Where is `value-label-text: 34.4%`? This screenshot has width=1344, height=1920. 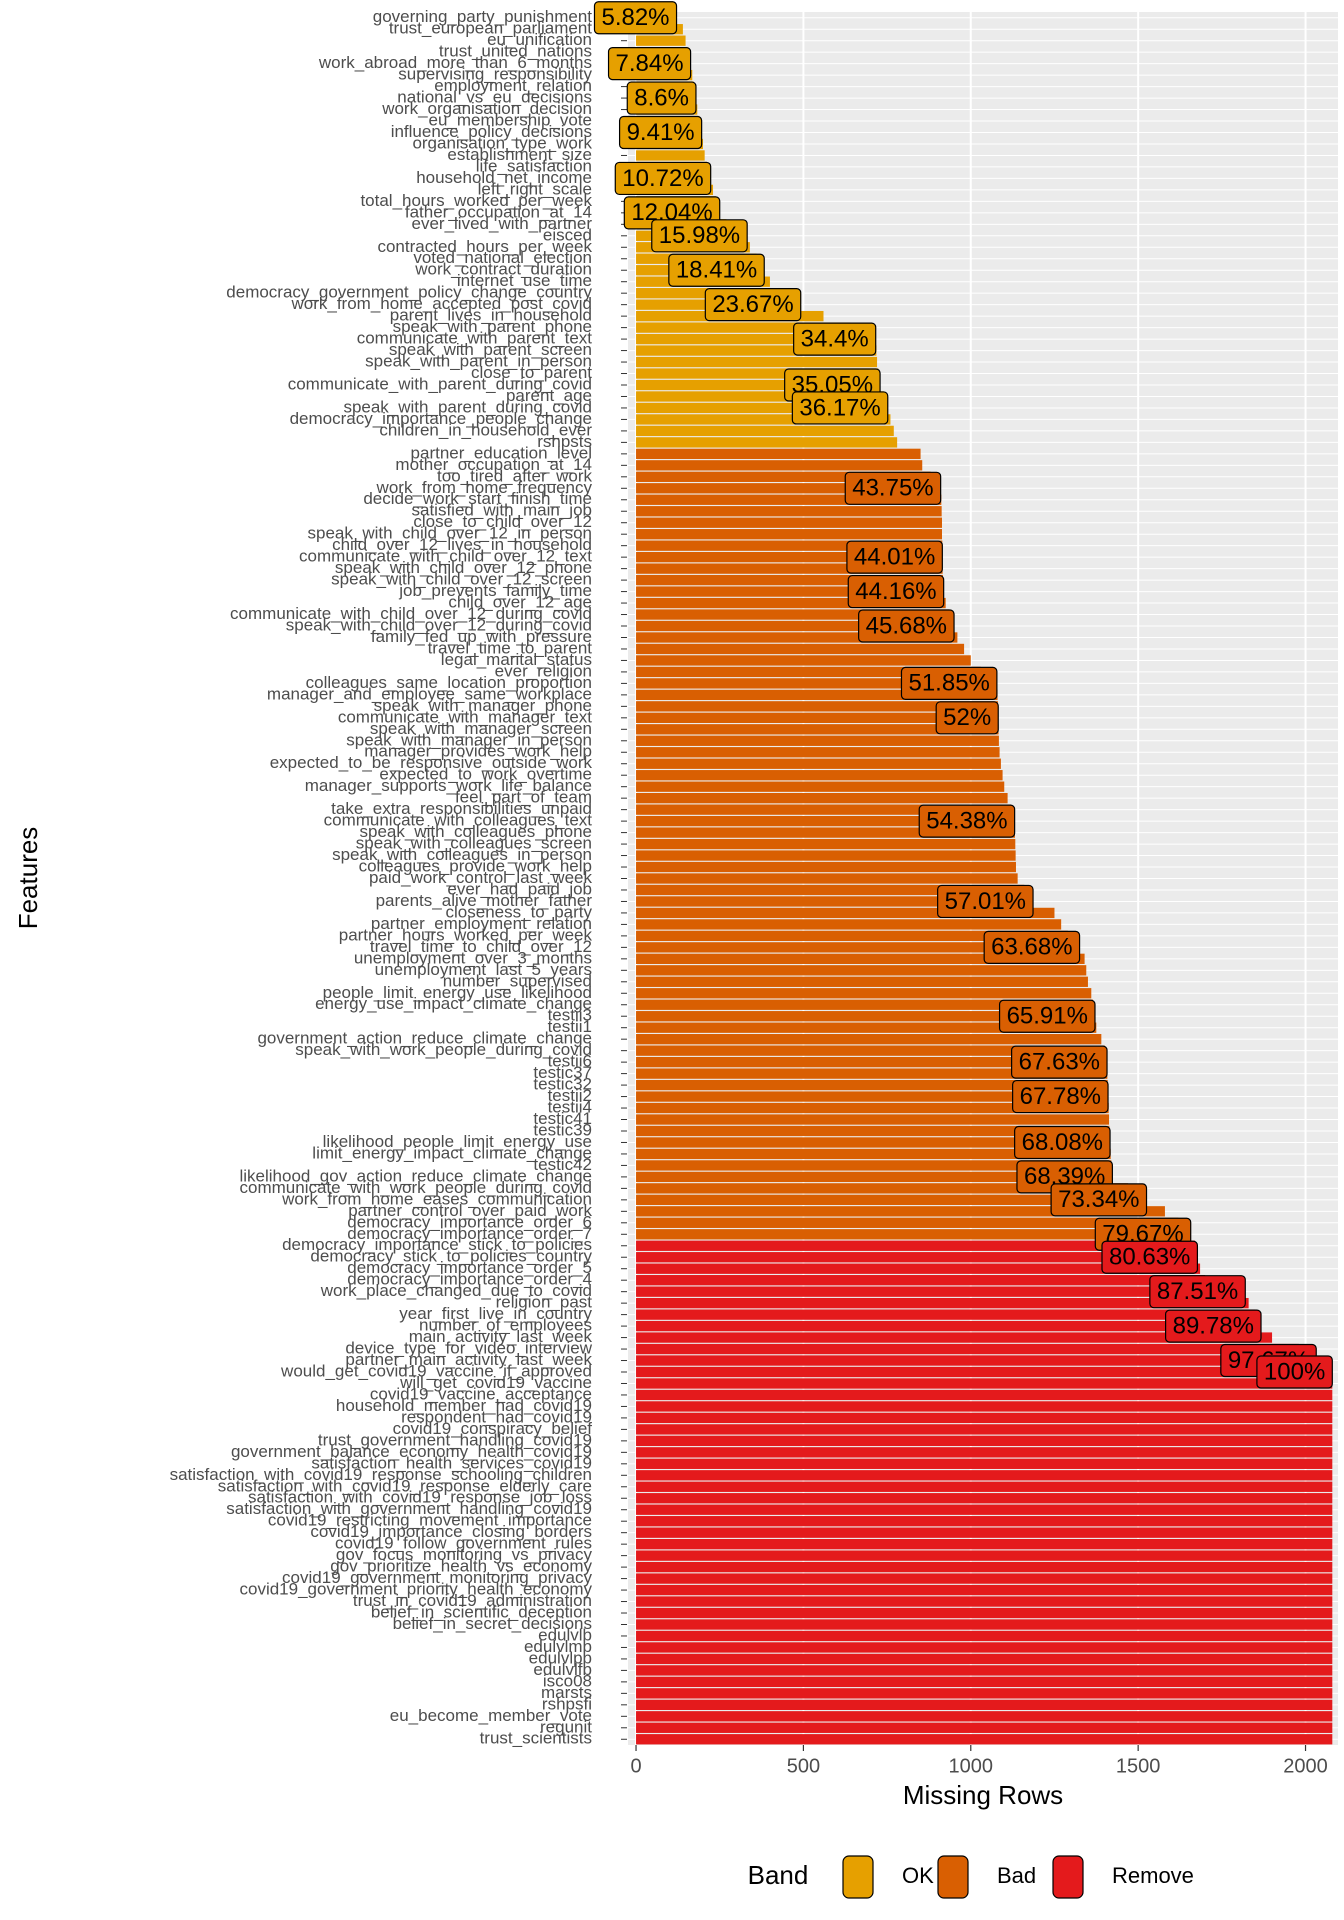 value-label-text: 34.4% is located at coordinates (835, 338).